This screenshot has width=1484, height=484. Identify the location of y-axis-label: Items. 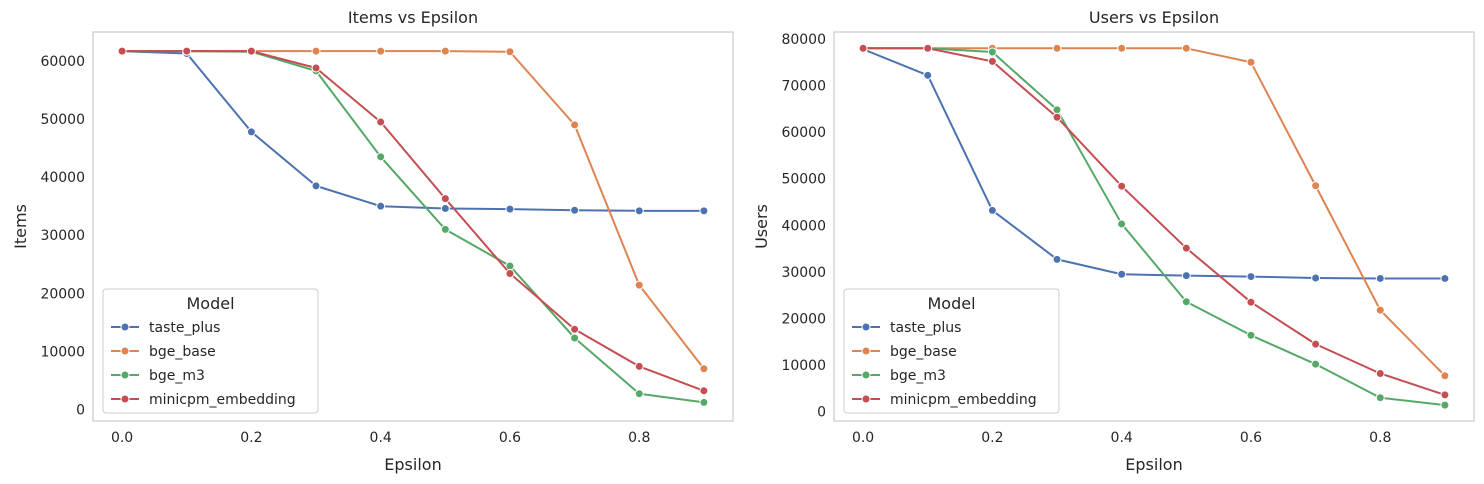
(20, 226).